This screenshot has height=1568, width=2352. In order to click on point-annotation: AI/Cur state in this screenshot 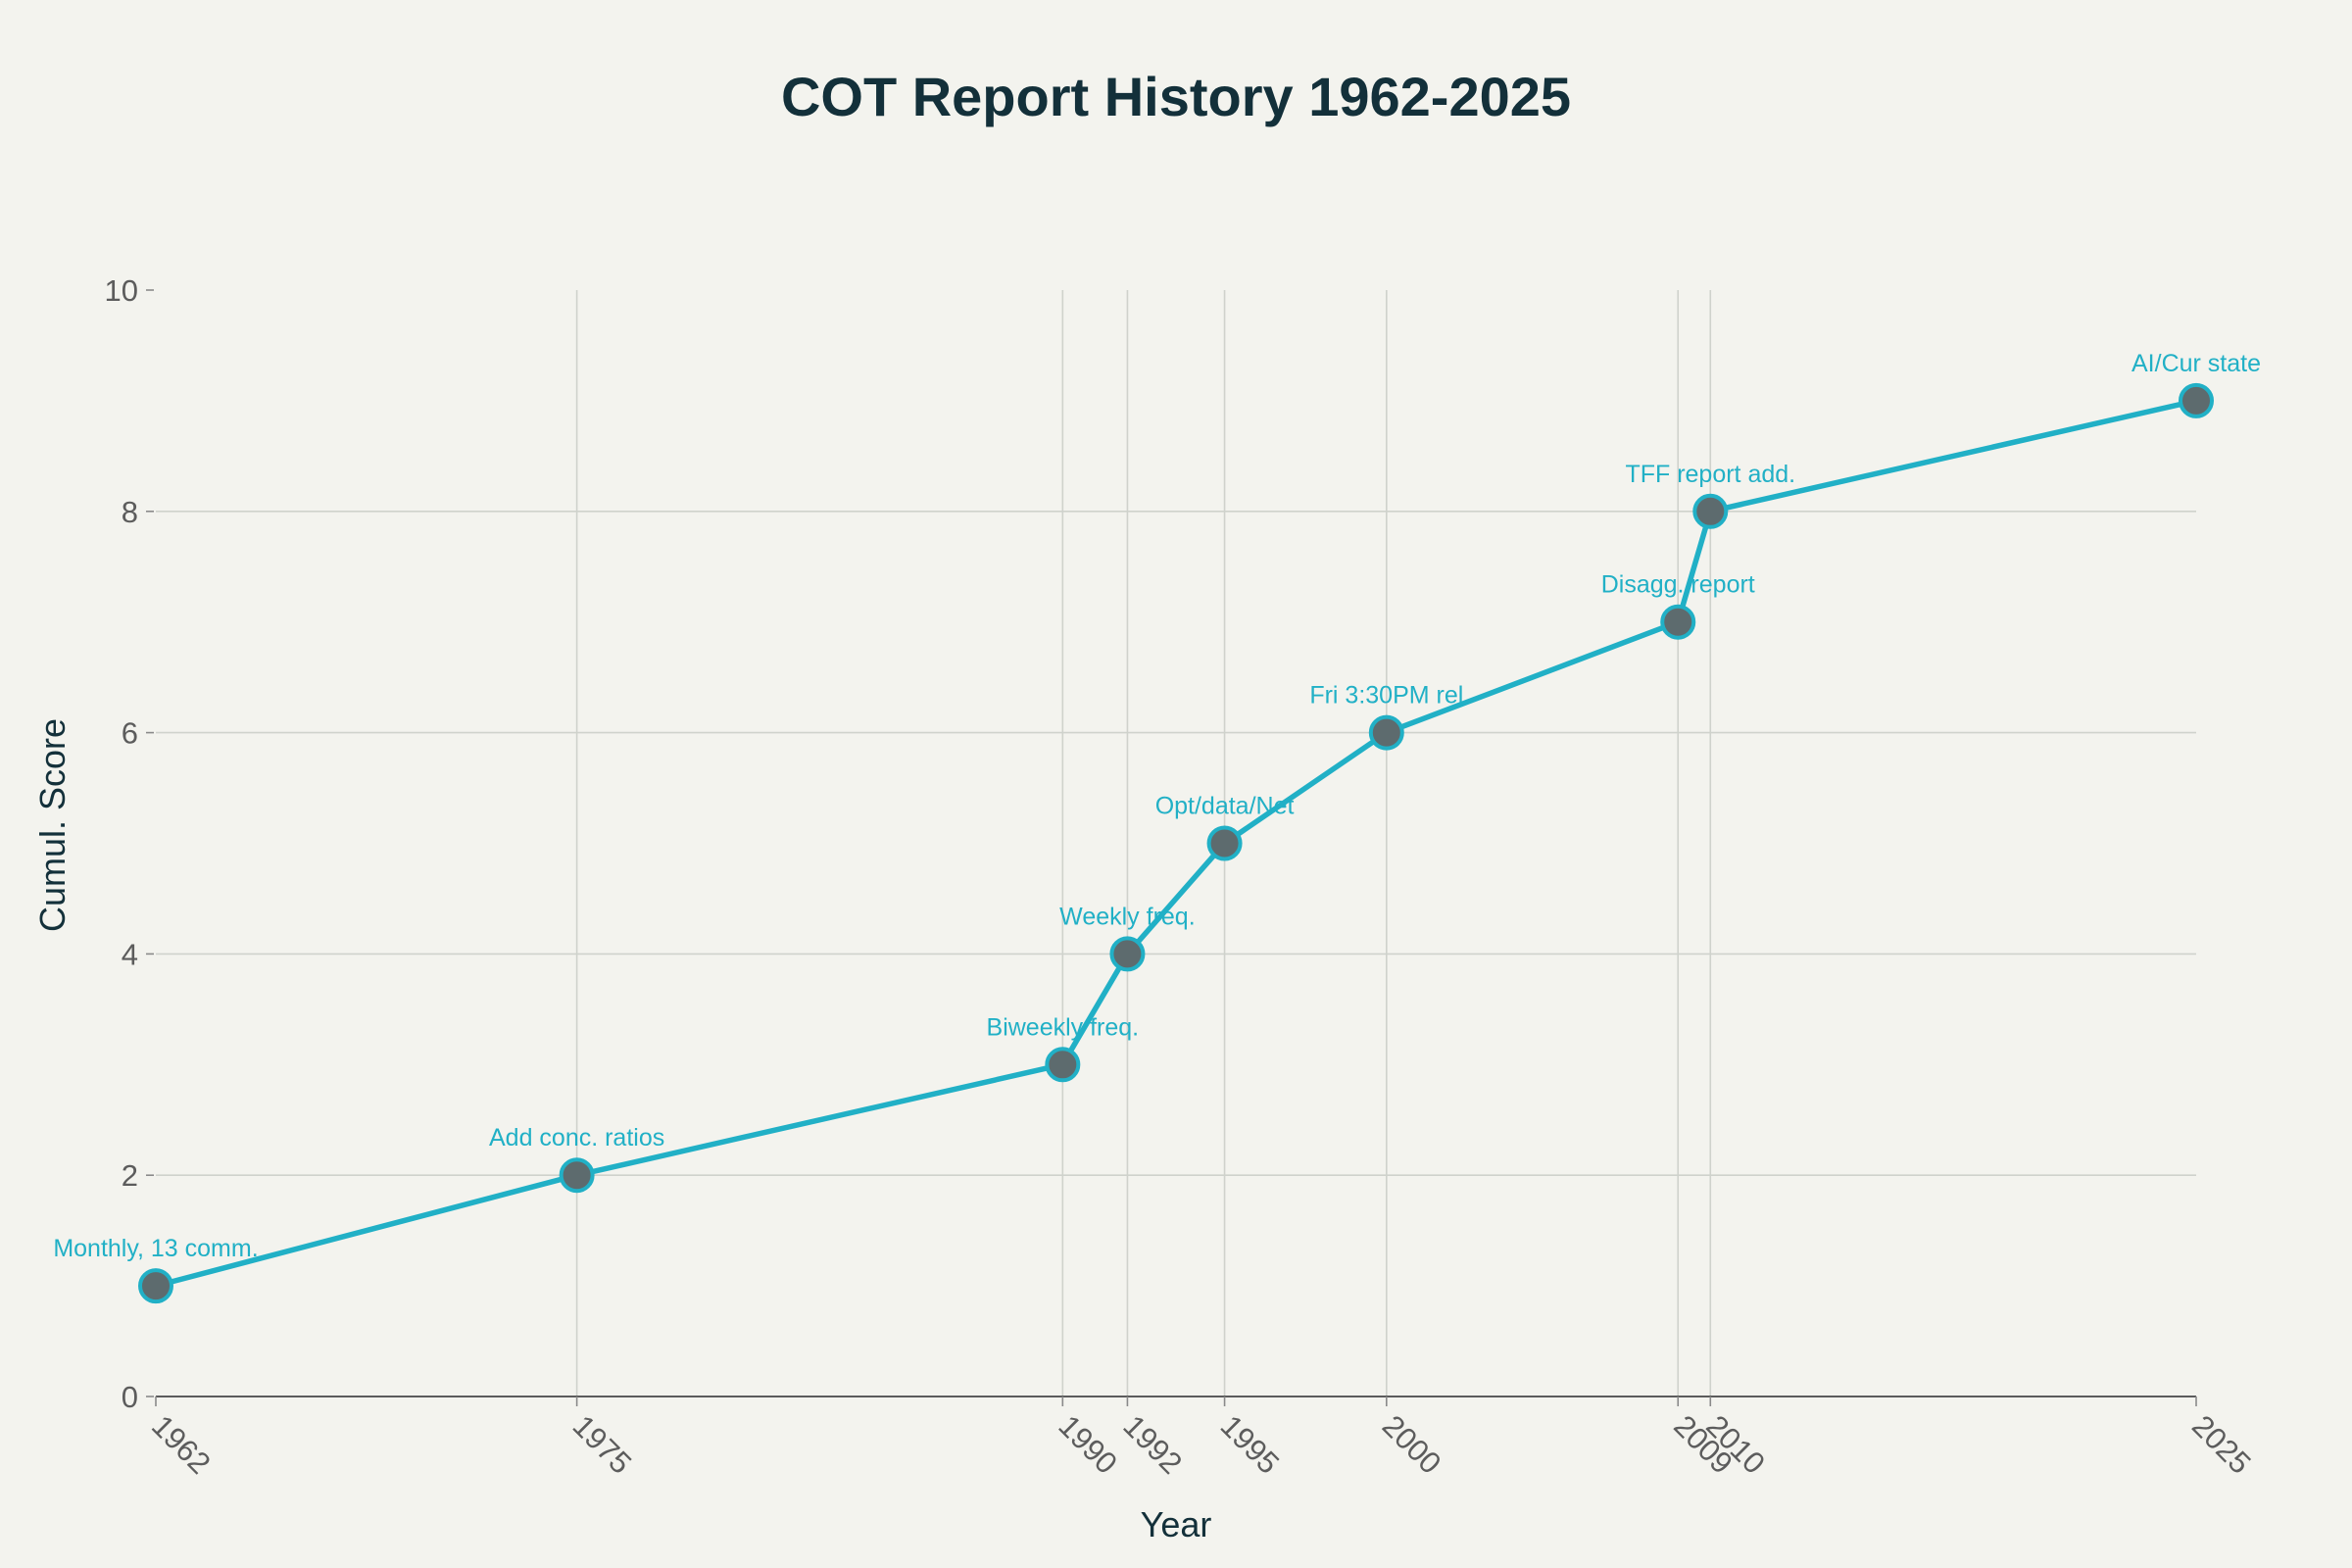, I will do `click(2196, 363)`.